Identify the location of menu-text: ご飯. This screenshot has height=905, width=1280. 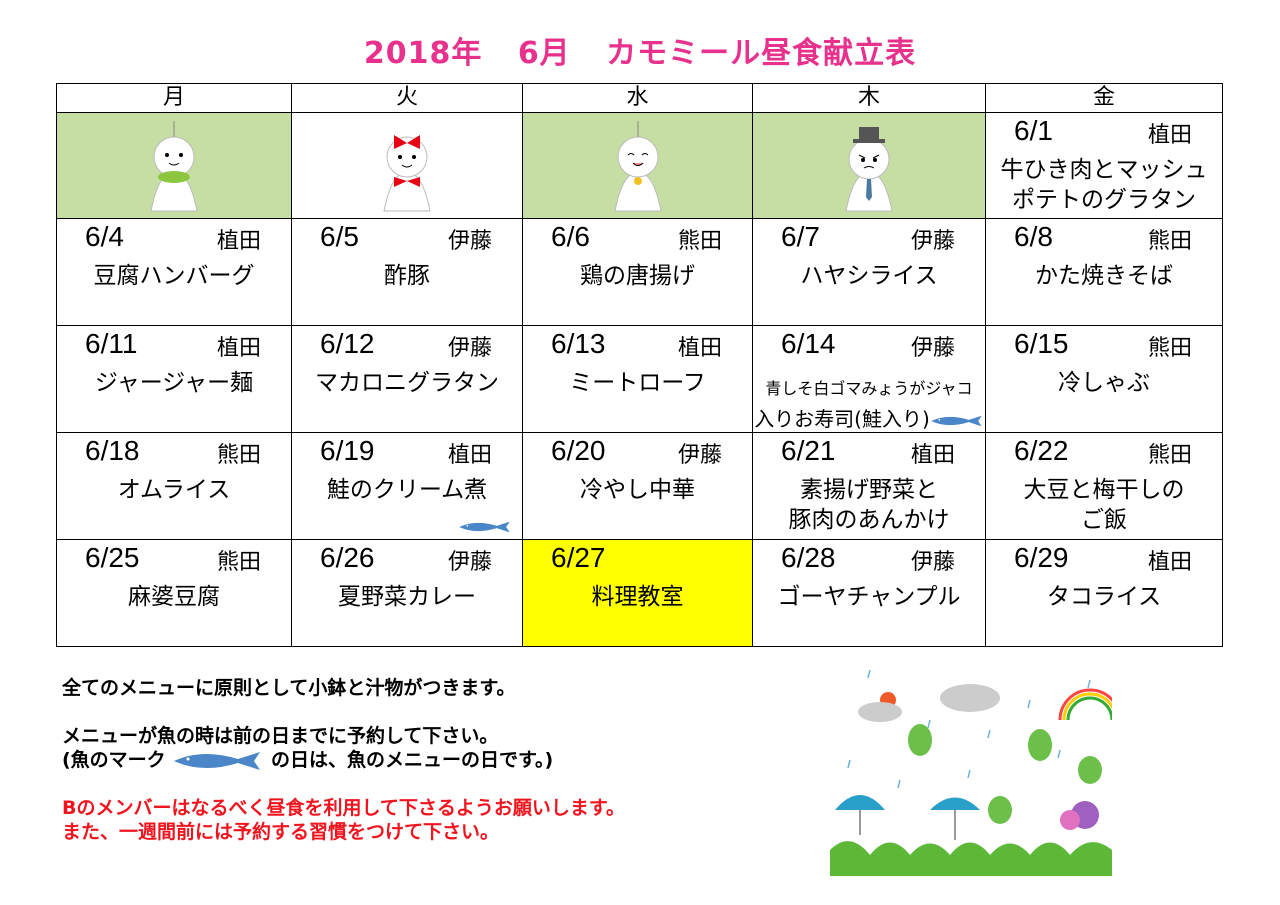
(1104, 520).